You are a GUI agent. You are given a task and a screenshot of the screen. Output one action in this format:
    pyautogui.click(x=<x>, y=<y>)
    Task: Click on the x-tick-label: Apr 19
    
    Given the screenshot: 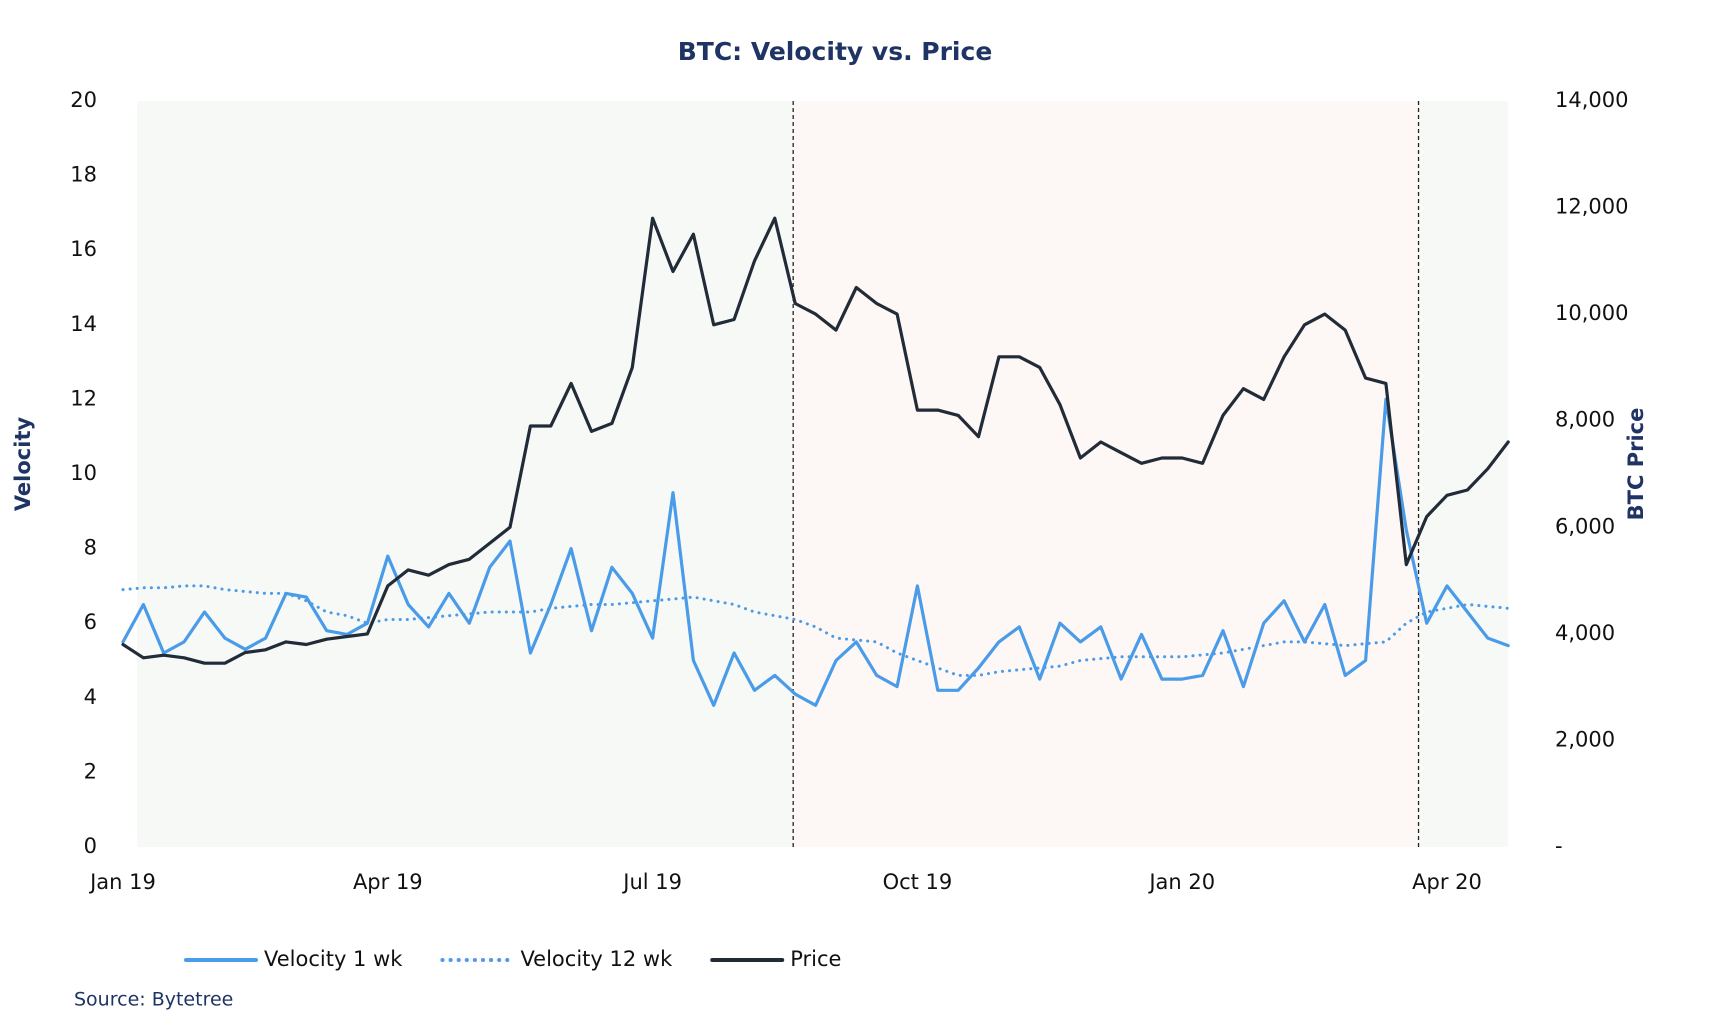 What is the action you would take?
    pyautogui.click(x=388, y=882)
    